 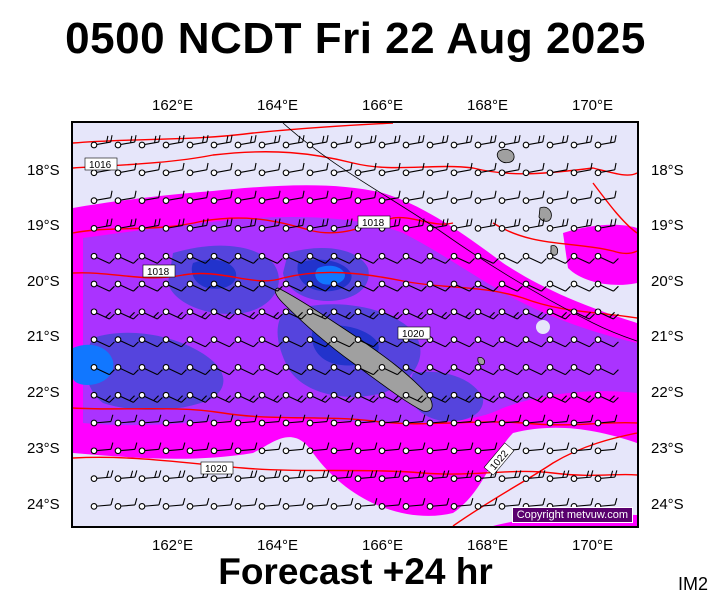 I want to click on svg-text: 1020, so click(x=216, y=469).